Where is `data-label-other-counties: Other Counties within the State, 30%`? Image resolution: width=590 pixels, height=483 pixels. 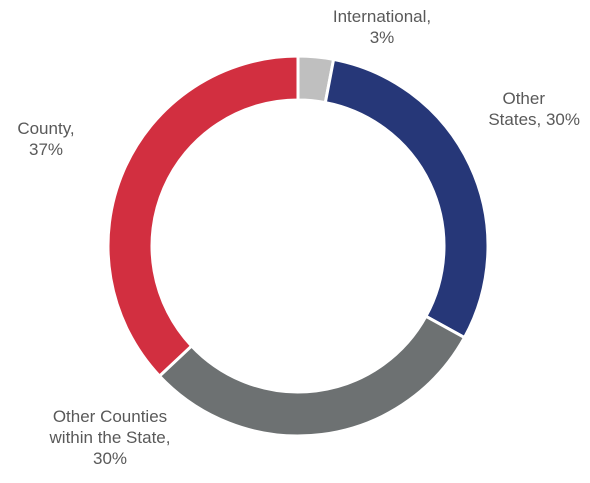
data-label-other-counties: Other Counties within the State, 30% is located at coordinates (110, 437).